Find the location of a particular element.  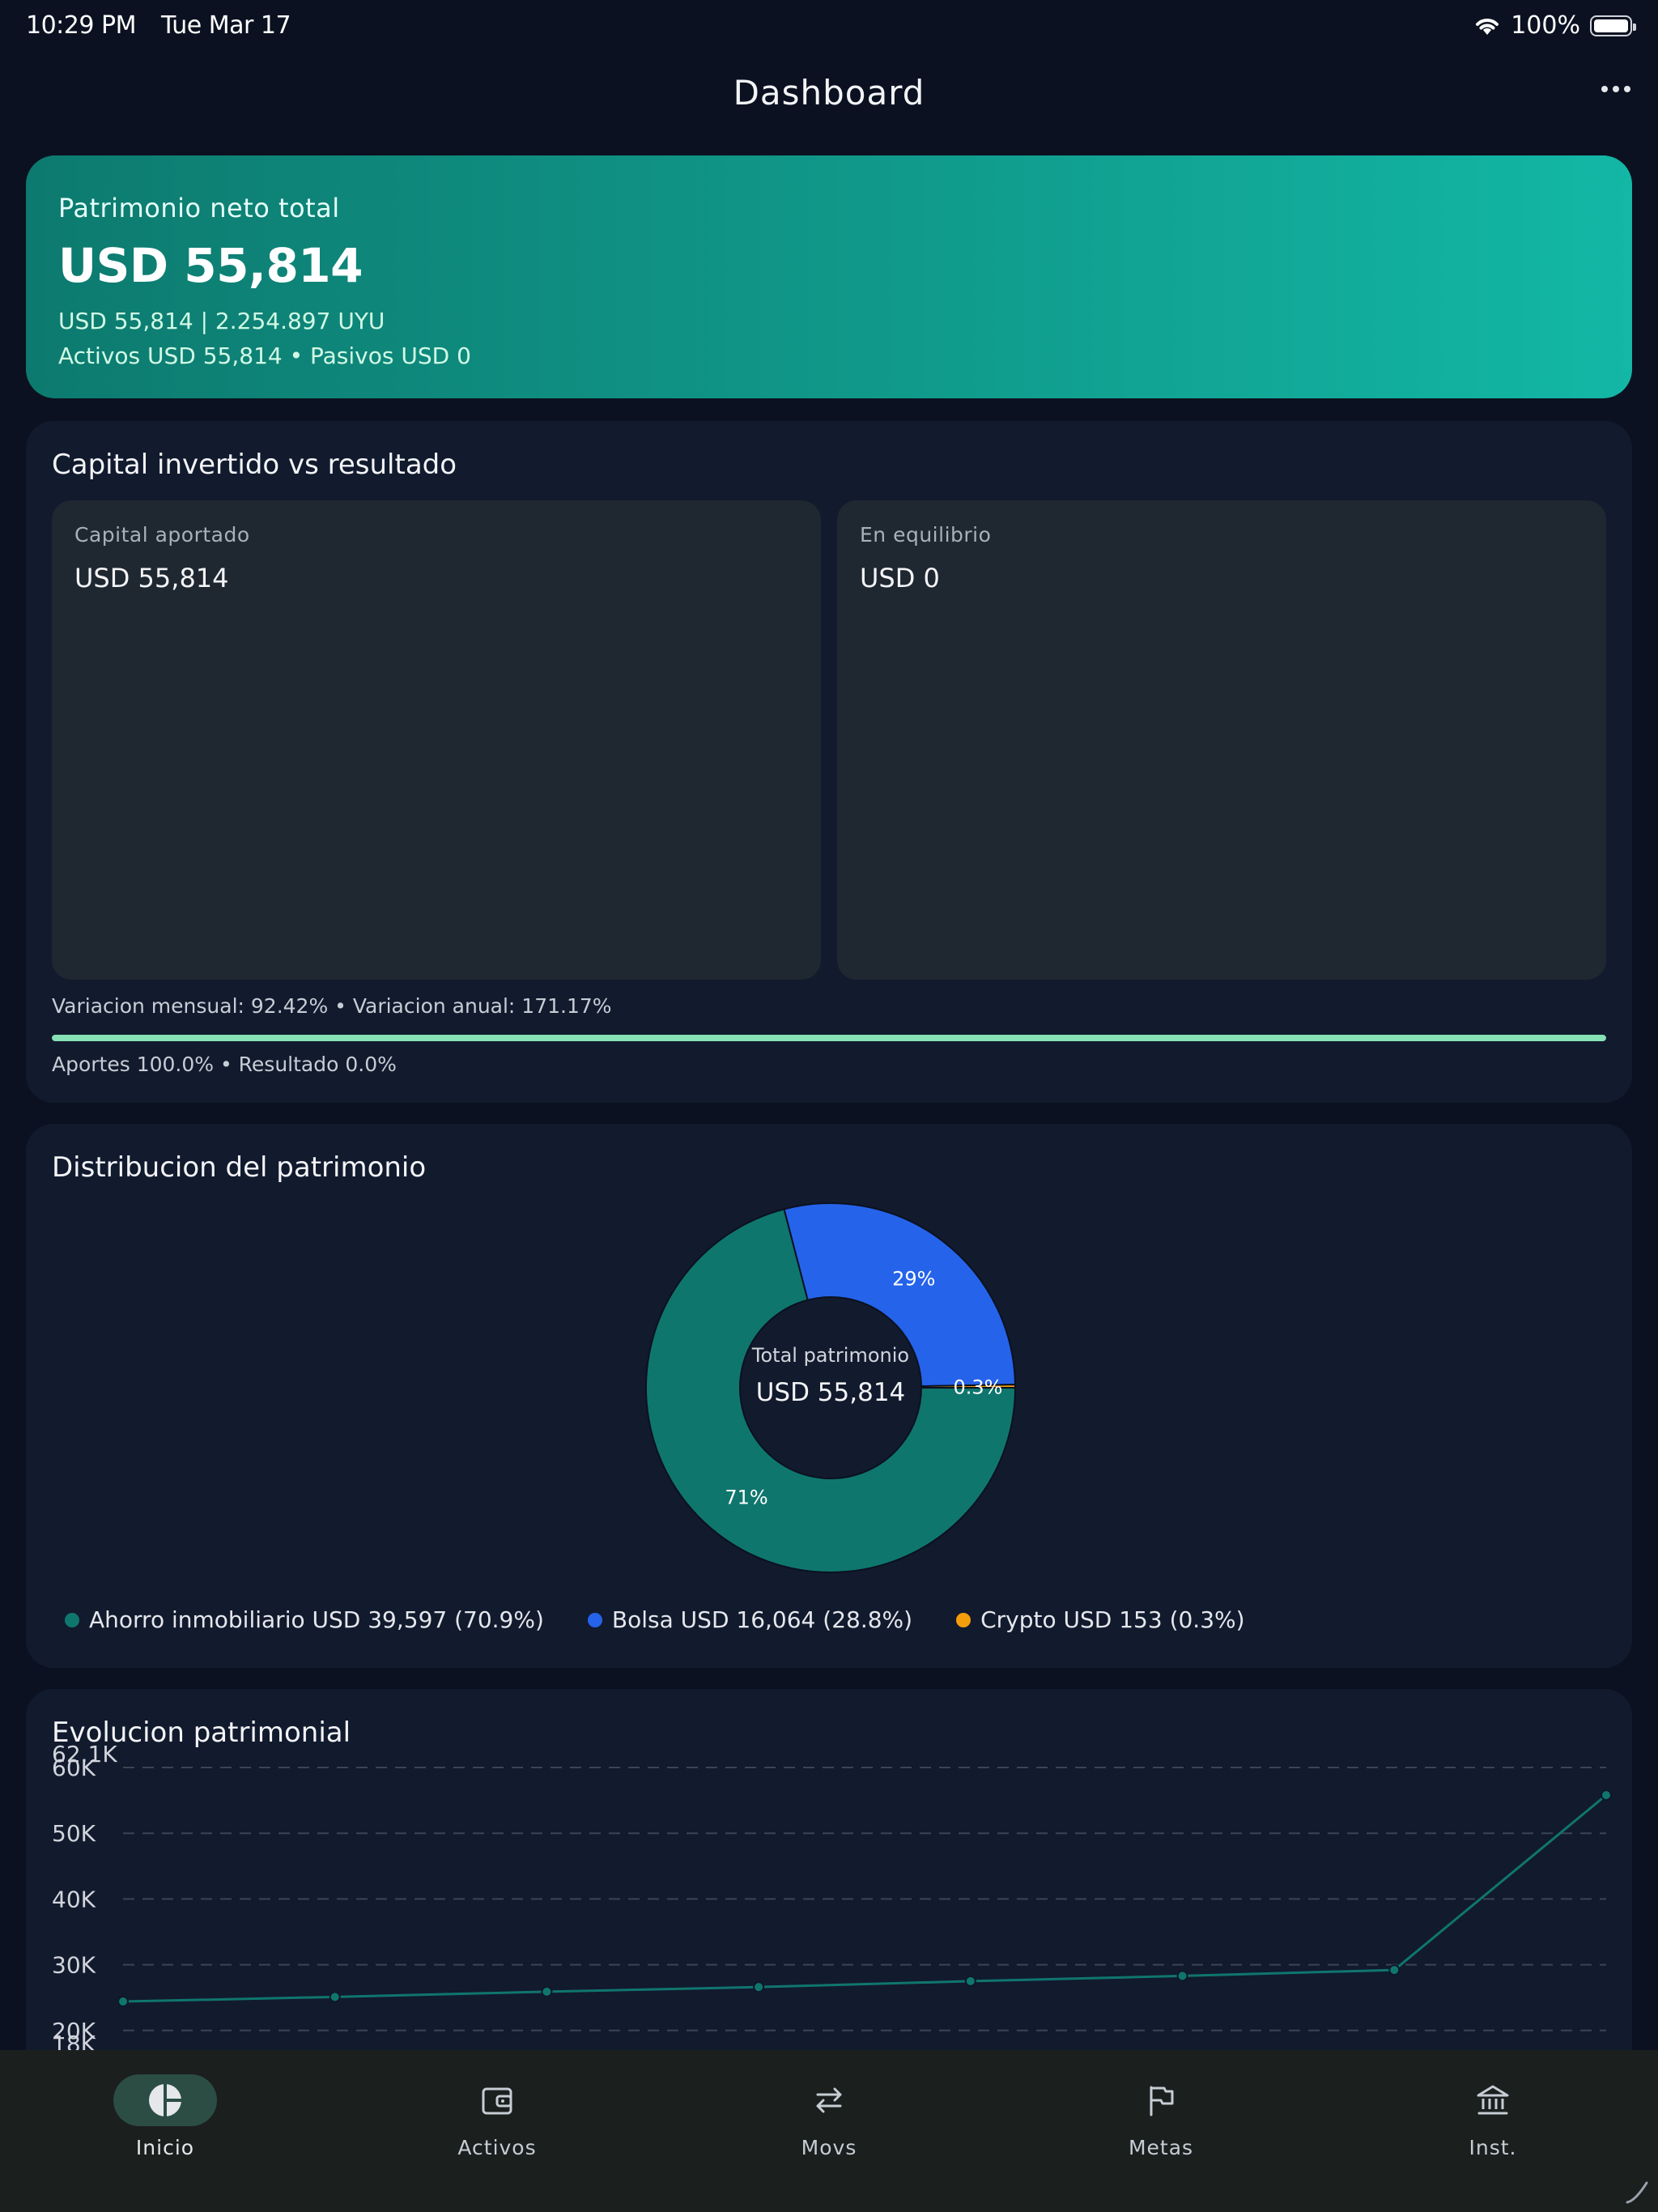

donut-slice-ahorro-inmobiliario is located at coordinates (831, 1390).